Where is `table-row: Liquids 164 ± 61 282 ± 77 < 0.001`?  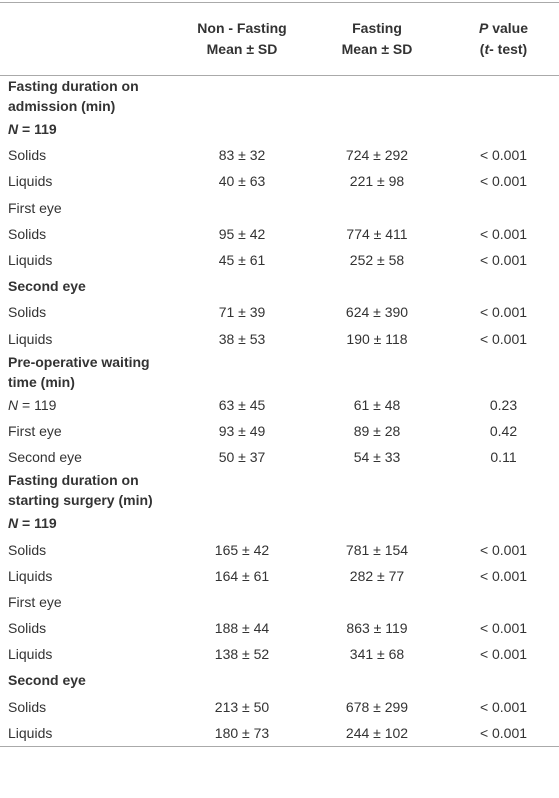 table-row: Liquids 164 ± 61 282 ± 77 < 0.001 is located at coordinates (279, 576).